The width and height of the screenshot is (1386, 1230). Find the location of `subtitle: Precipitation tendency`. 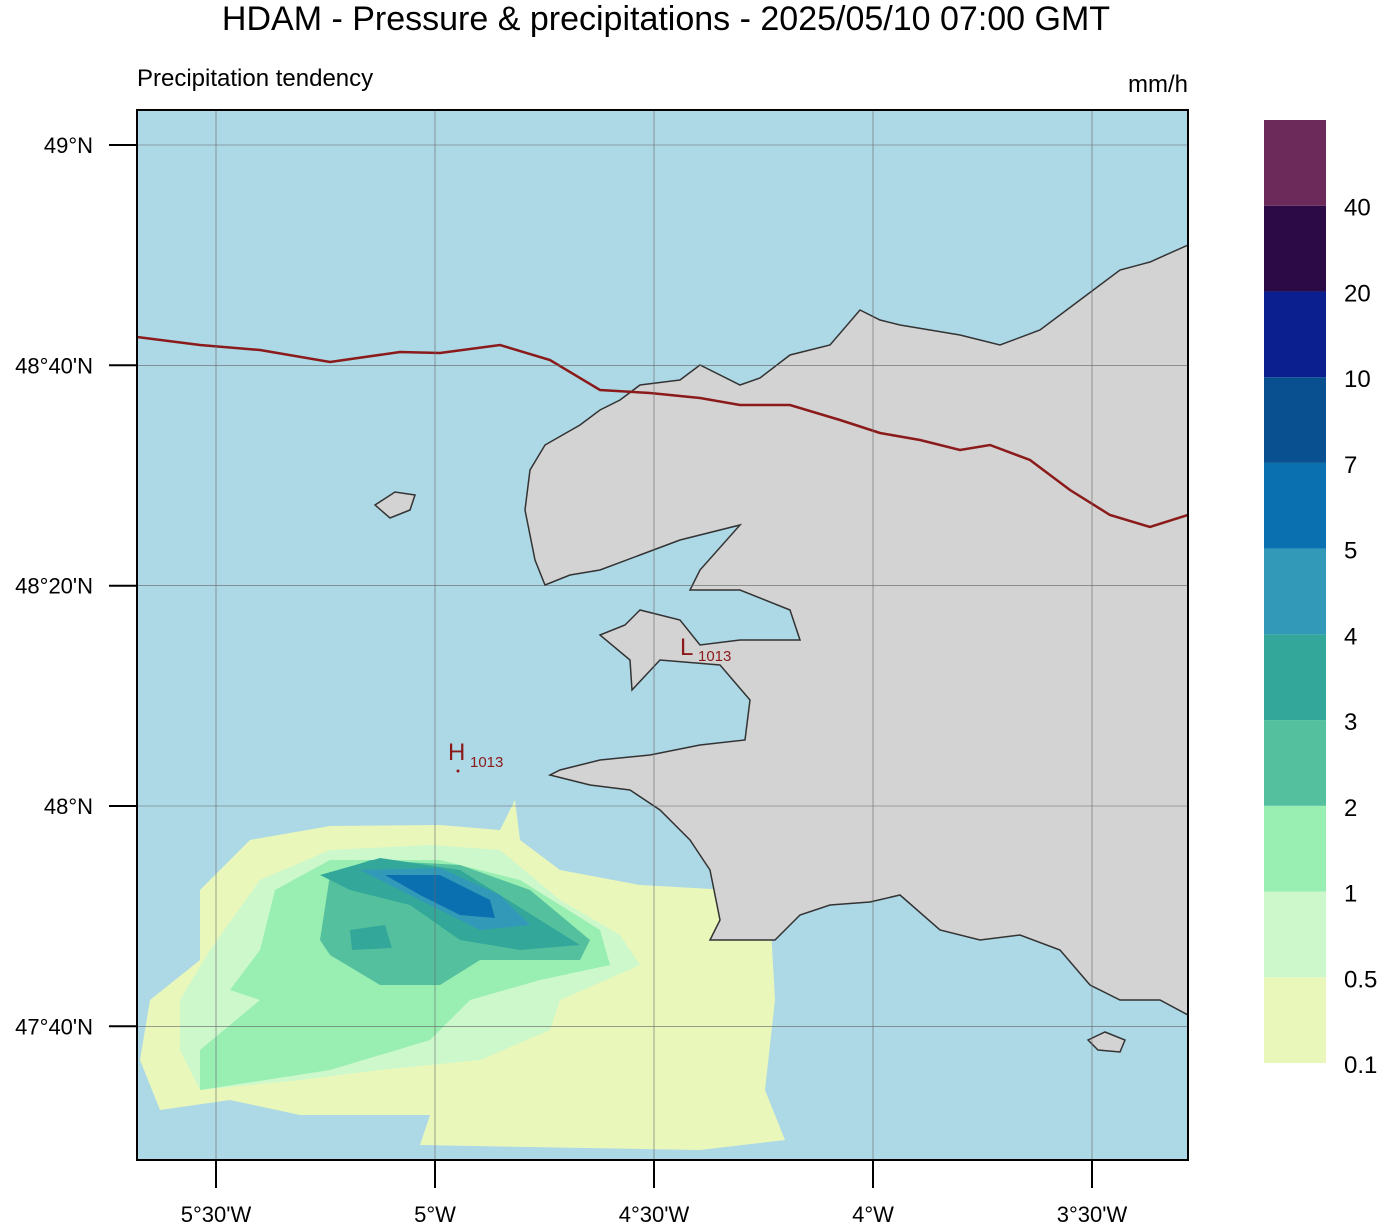

subtitle: Precipitation tendency is located at coordinates (255, 78).